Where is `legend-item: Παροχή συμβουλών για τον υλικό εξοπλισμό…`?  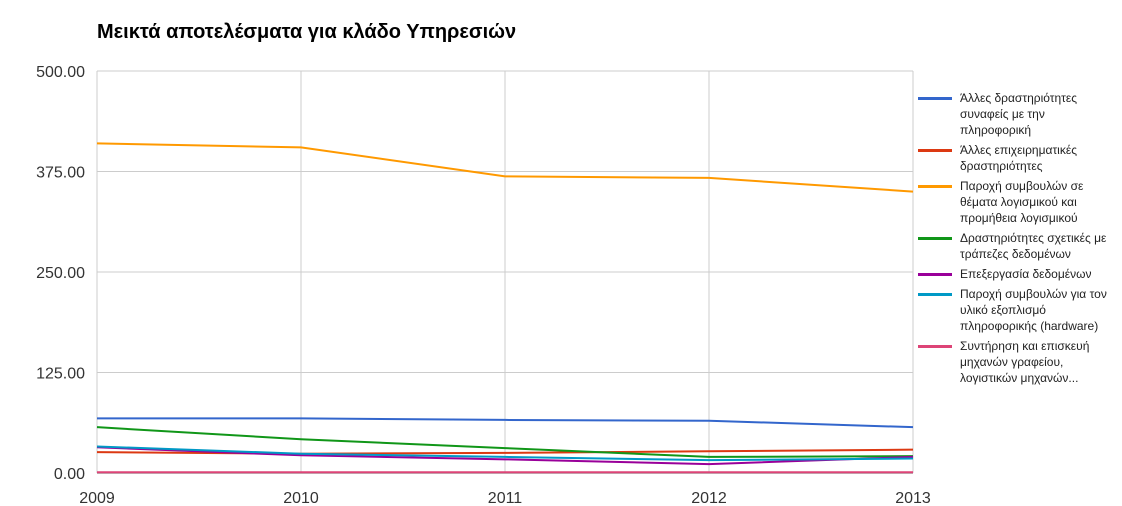
legend-item: Παροχή συμβουλών για τον υλικό εξοπλισμό… is located at coordinates (1018, 310).